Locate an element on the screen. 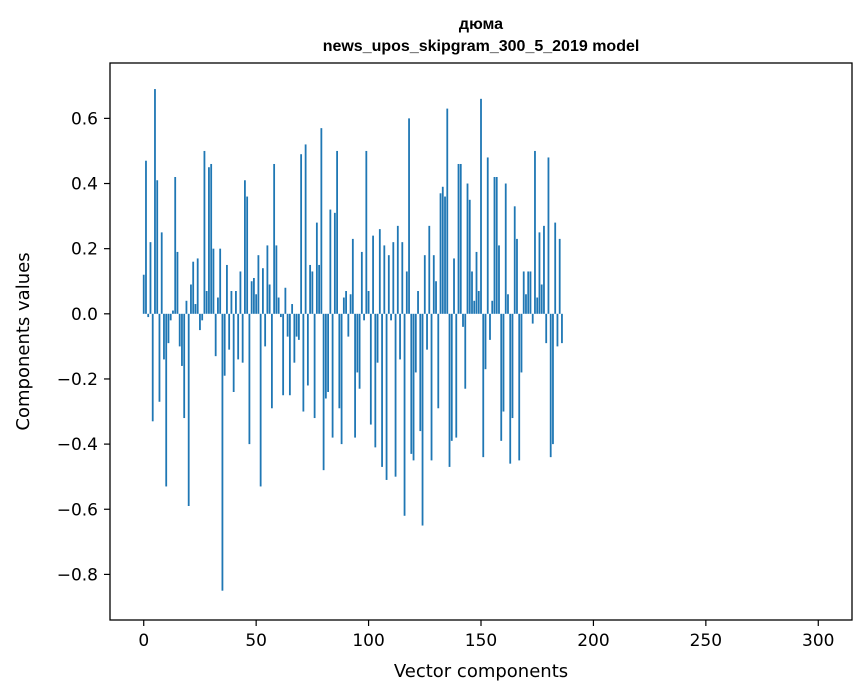 The width and height of the screenshot is (867, 696). x-tick-label: 250 is located at coordinates (706, 641).